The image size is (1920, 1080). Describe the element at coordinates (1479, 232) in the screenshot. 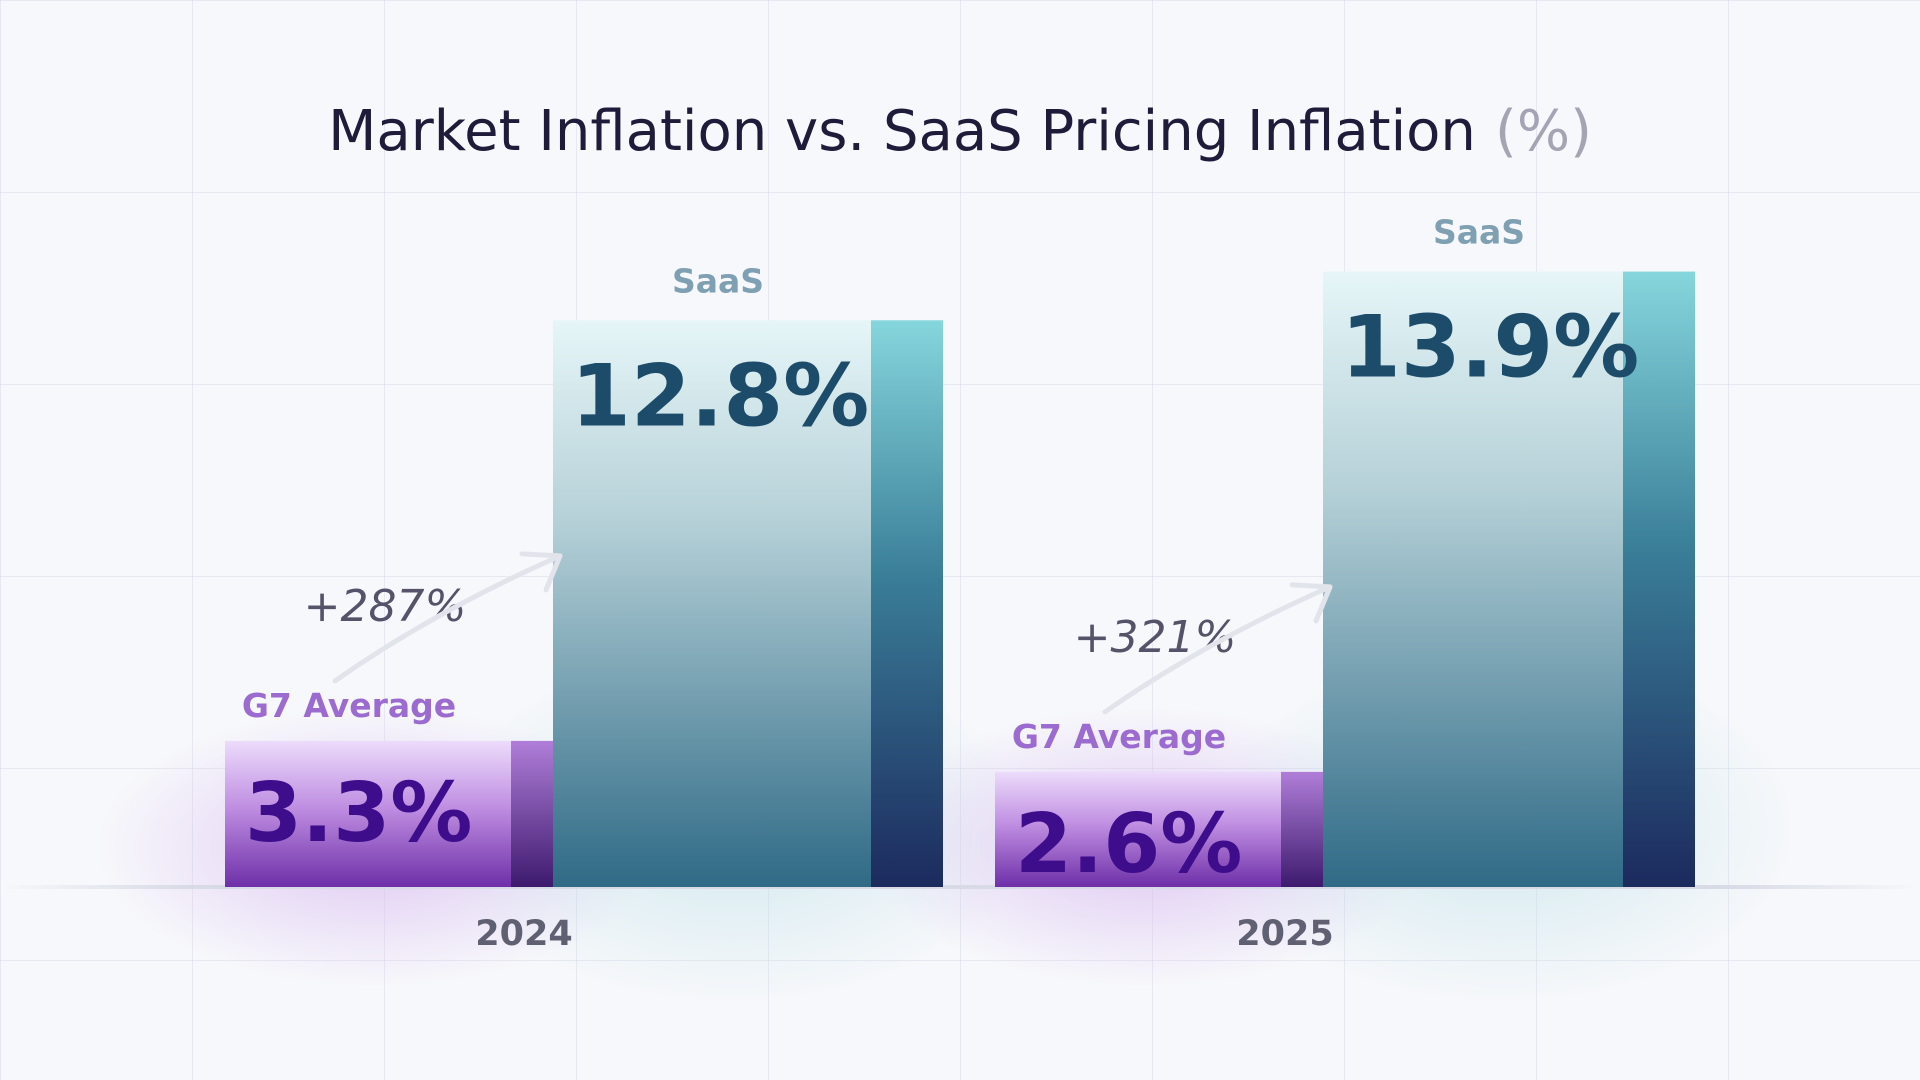

I see `series-label-saas-2025: SaaS` at that location.